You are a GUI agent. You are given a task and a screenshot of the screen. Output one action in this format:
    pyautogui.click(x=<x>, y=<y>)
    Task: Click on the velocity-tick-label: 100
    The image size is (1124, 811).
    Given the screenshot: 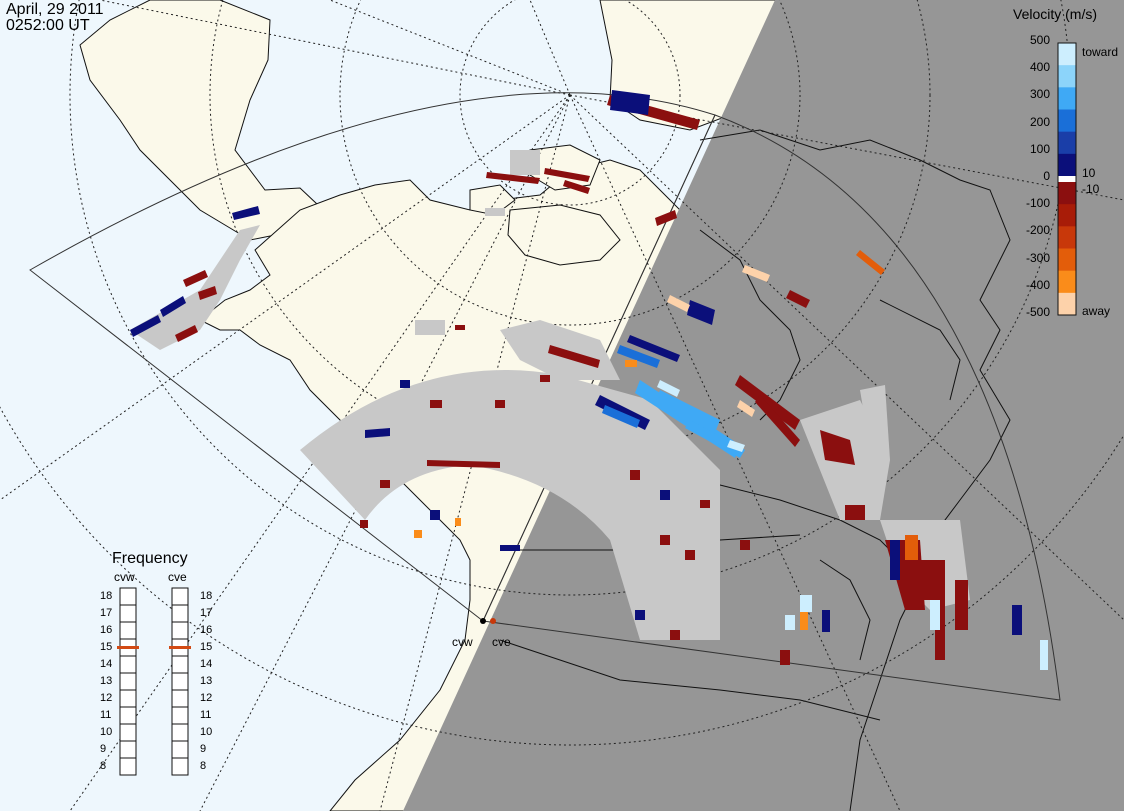 What is the action you would take?
    pyautogui.click(x=1039, y=148)
    